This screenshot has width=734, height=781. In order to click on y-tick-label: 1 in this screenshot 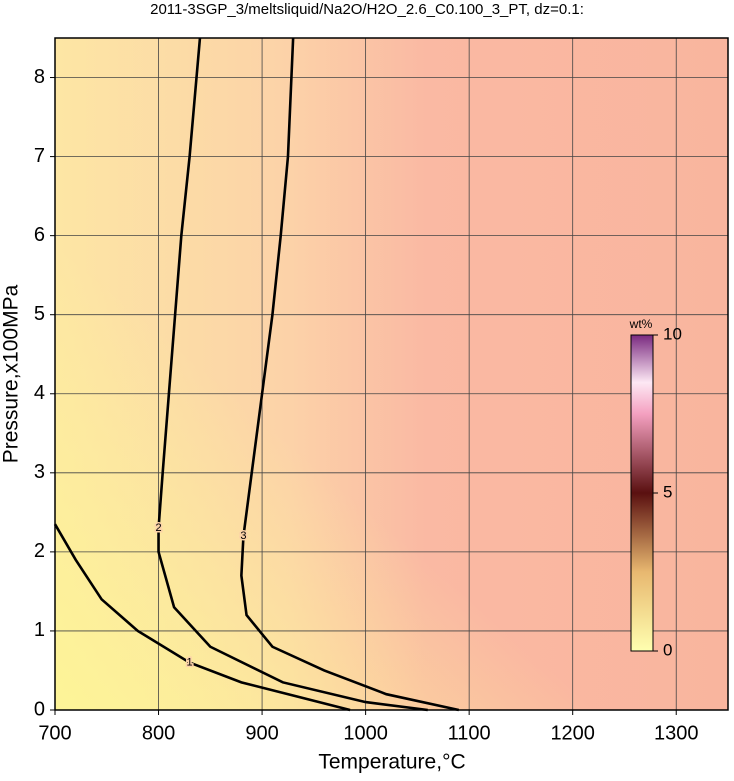, I will do `click(39, 630)`.